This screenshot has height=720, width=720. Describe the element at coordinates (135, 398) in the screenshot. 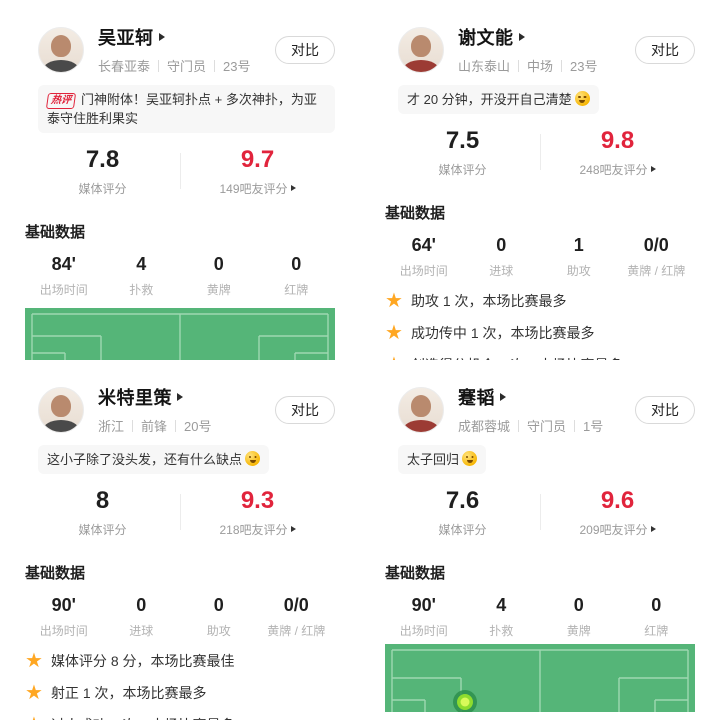

I see `player-name: 米特里策` at that location.